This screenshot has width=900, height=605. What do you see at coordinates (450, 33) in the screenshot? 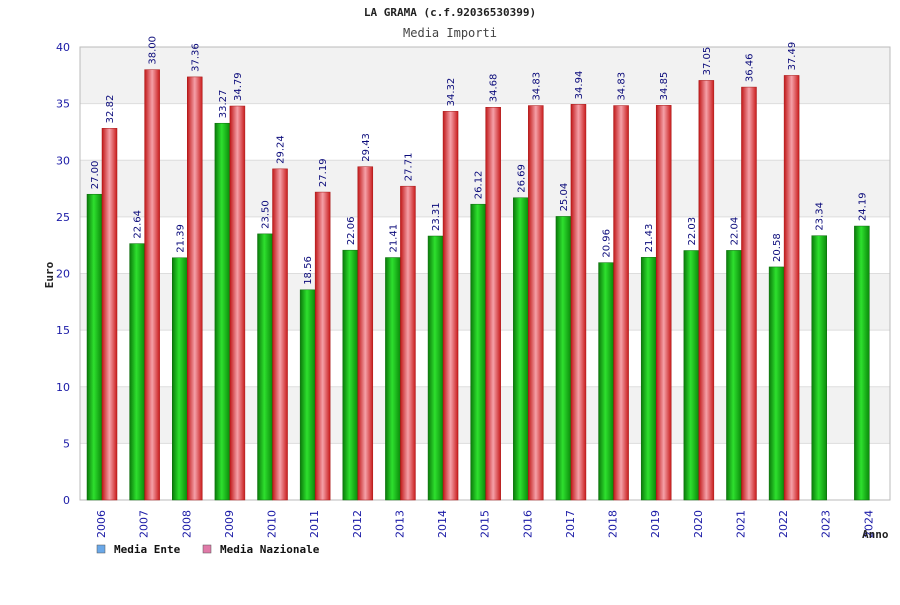
I see `chart-subtitle: Media Importi` at bounding box center [450, 33].